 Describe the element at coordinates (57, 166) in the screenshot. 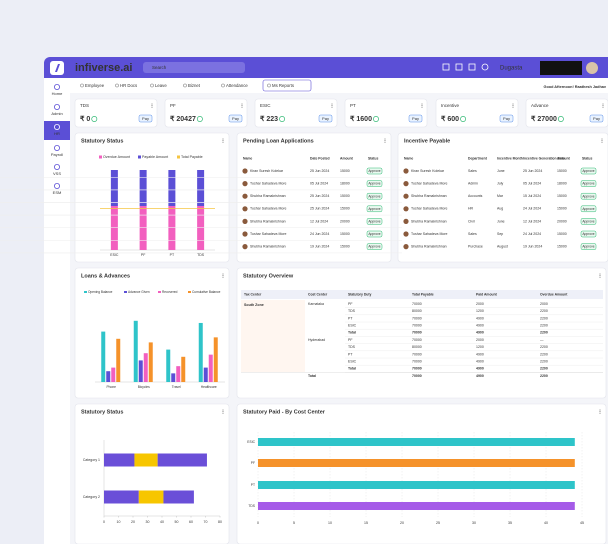

I see `sidebar-icon` at that location.